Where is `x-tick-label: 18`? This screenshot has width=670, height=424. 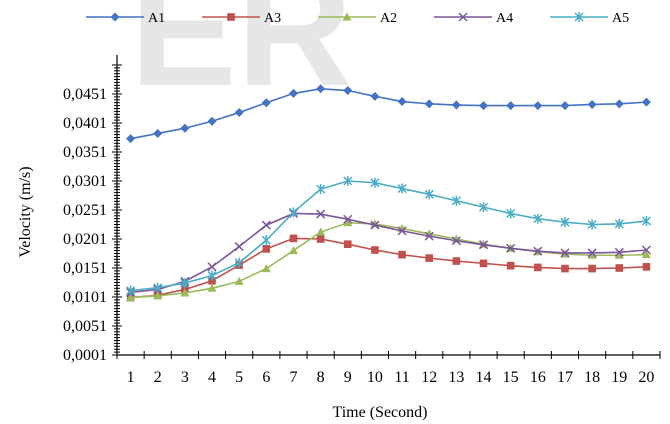
x-tick-label: 18 is located at coordinates (592, 377).